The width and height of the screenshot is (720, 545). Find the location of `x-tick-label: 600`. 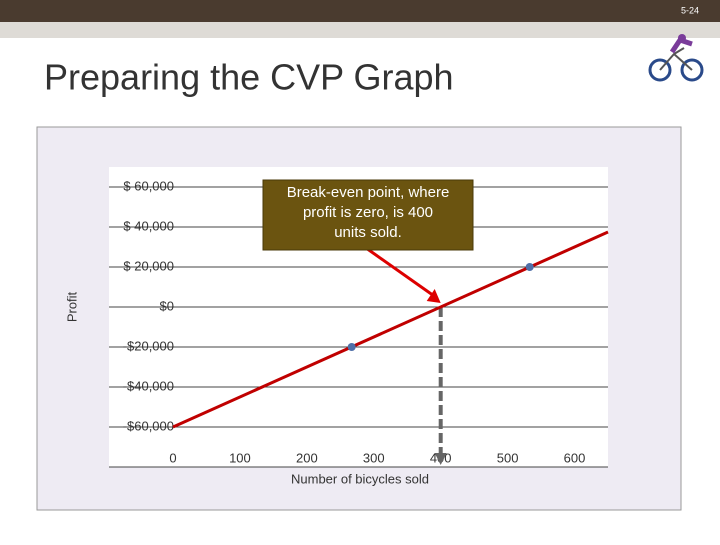

x-tick-label: 600 is located at coordinates (575, 457).